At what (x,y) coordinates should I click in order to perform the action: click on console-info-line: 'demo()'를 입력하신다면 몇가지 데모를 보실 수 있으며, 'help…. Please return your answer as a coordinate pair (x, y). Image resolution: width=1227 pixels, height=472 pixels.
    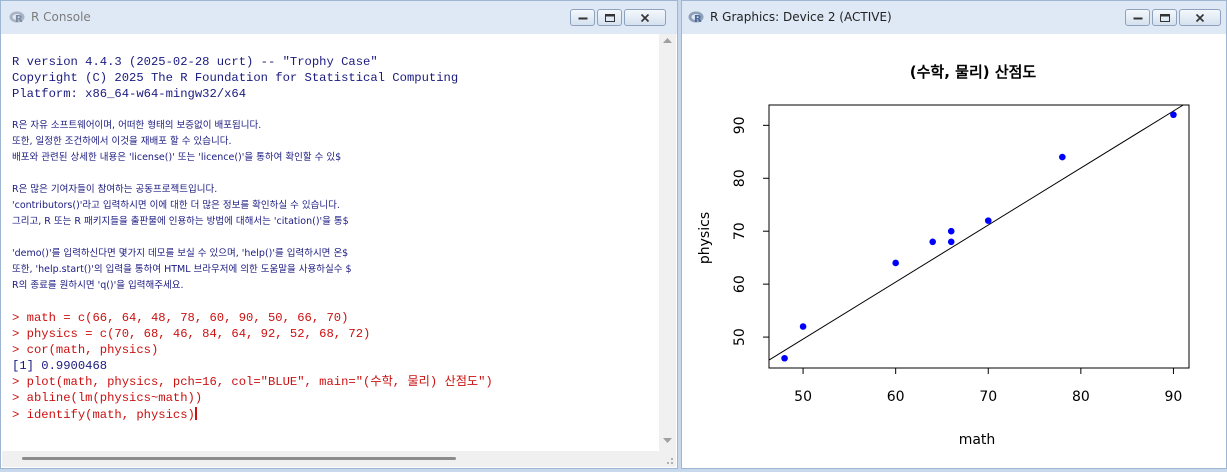
    Looking at the image, I should click on (180, 253).